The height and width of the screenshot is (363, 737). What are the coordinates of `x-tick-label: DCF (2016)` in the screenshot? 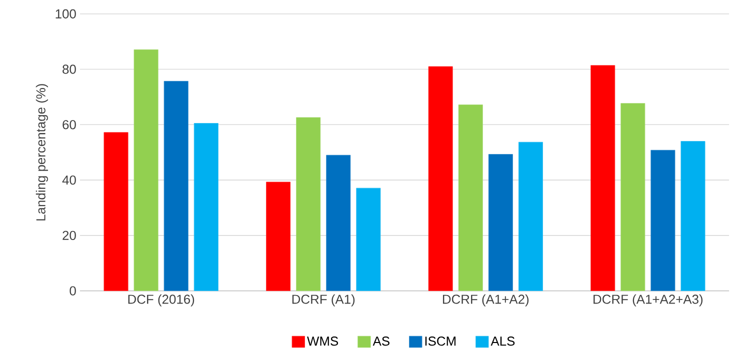 It's located at (161, 300).